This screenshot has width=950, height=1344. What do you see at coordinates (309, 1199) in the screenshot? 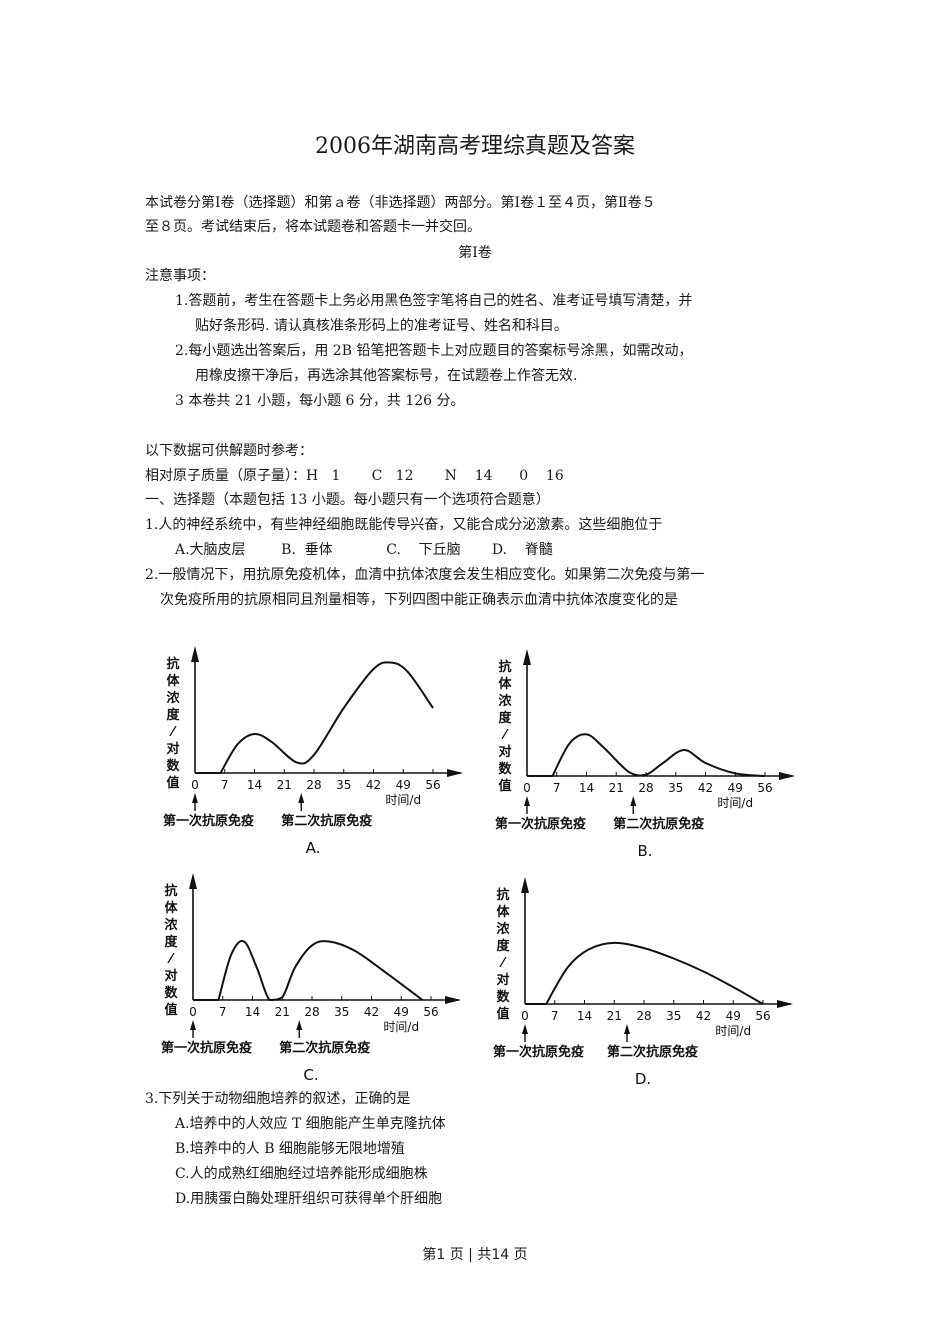
I see `question-3-option: D.用胰蛋白酶处理肝组织可获得单个肝细胞` at bounding box center [309, 1199].